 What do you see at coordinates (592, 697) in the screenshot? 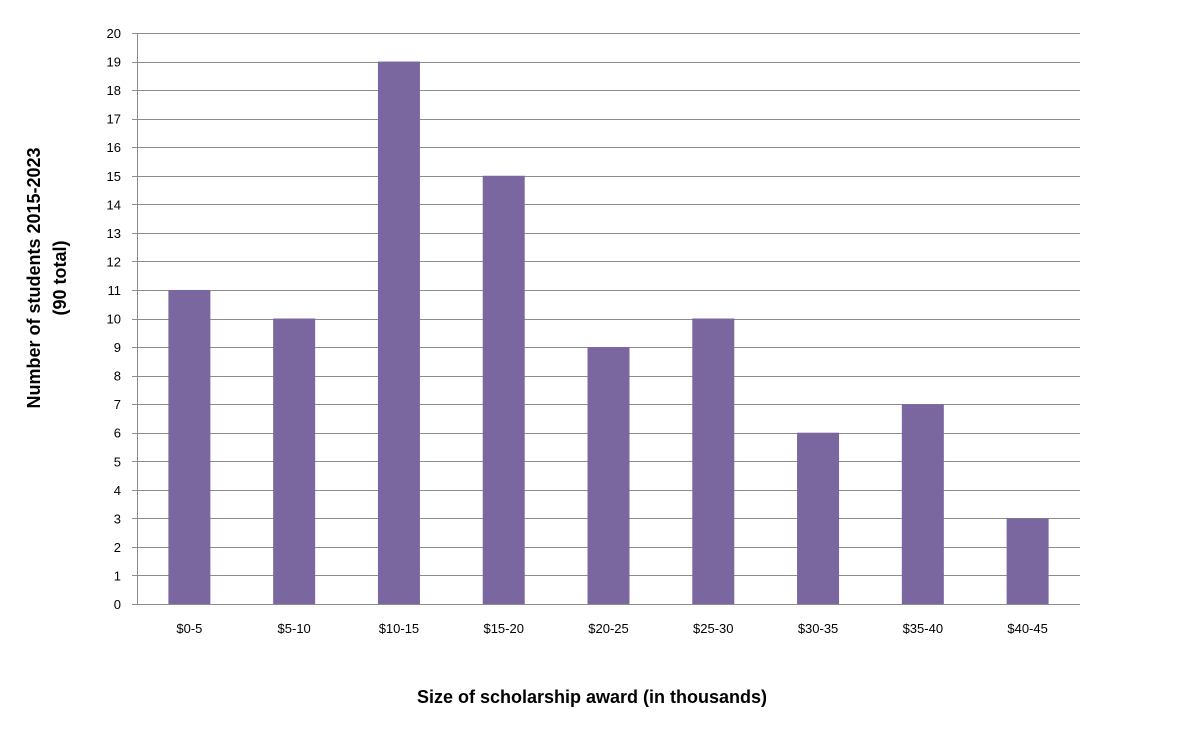
I see `x-axis-title: Size of scholarship award (in thousands)` at bounding box center [592, 697].